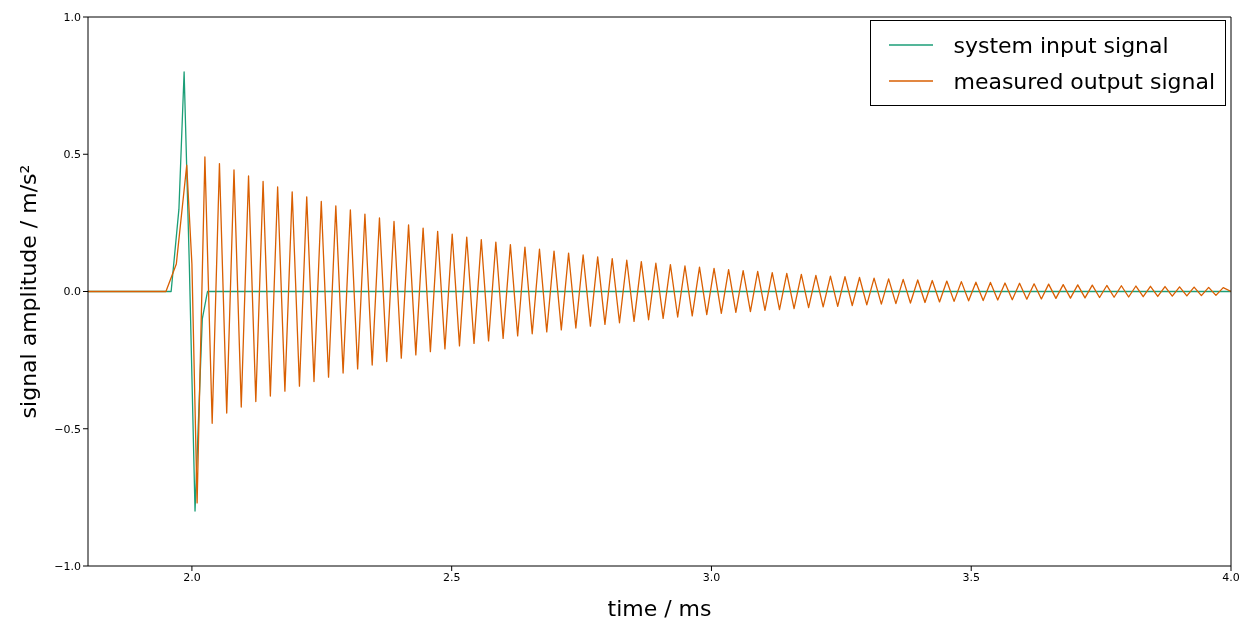  I want to click on x-tick-label: 3.5, so click(971, 577).